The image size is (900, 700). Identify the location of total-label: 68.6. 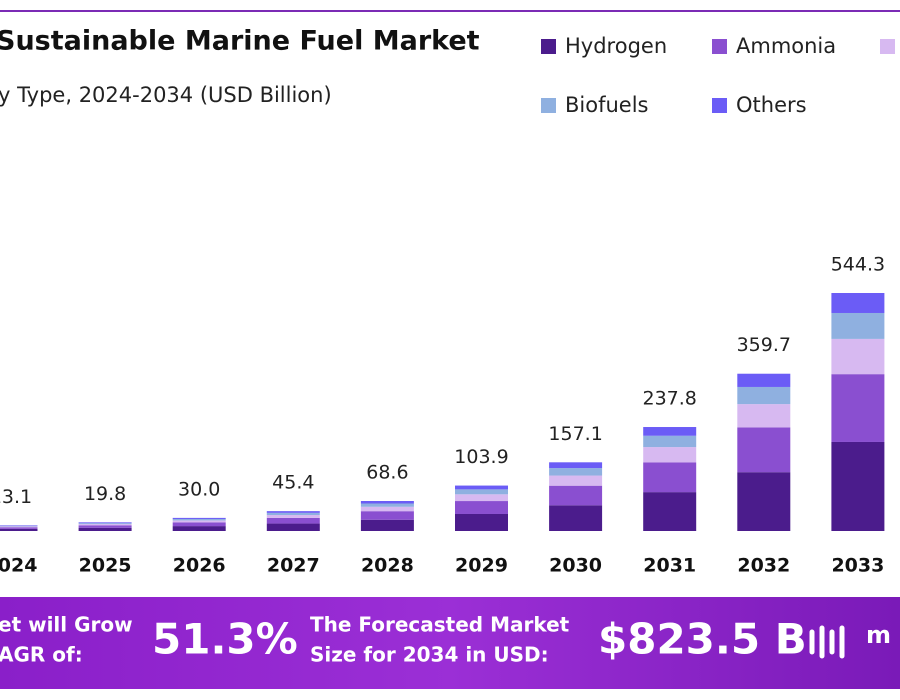
(387, 473).